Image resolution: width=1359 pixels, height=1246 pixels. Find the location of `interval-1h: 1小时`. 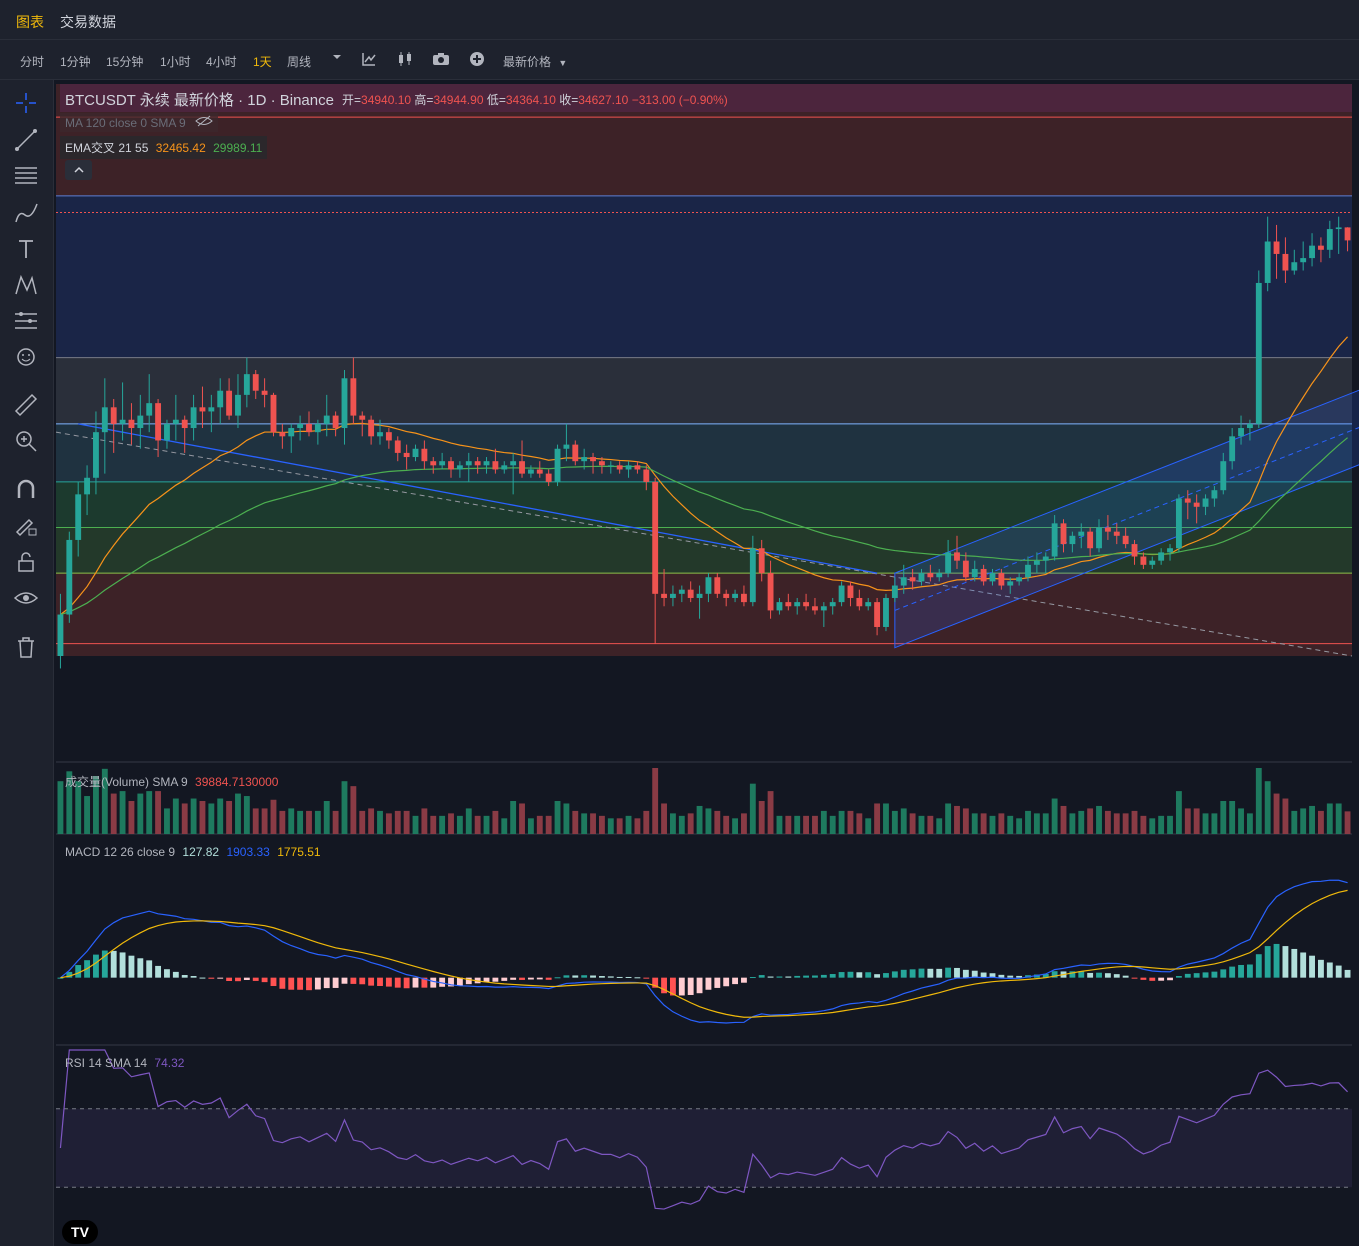

interval-1h: 1小时 is located at coordinates (175, 62).